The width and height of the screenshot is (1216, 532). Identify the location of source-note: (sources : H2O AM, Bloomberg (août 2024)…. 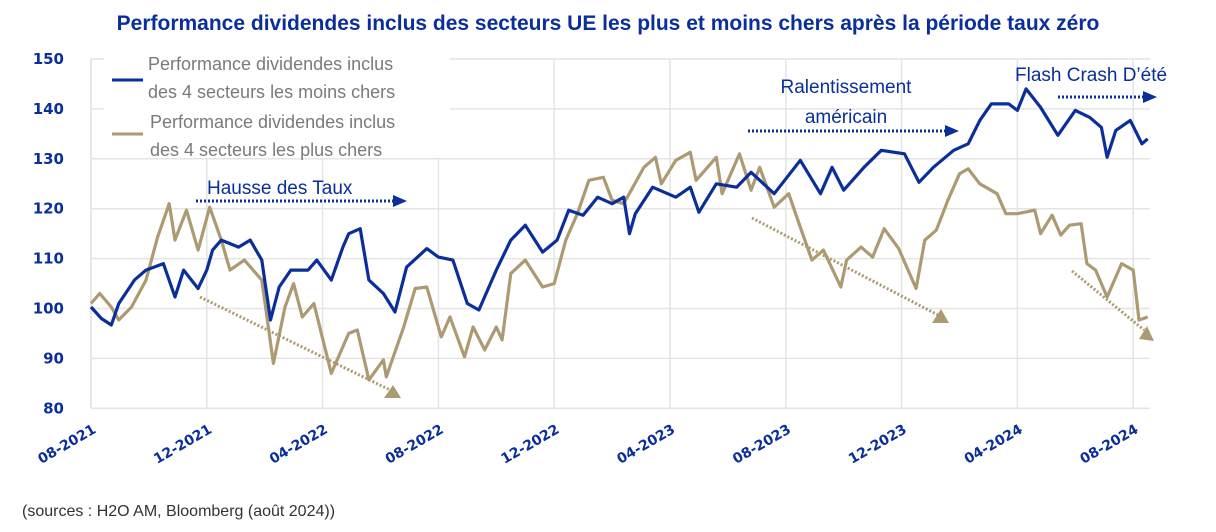
(178, 511).